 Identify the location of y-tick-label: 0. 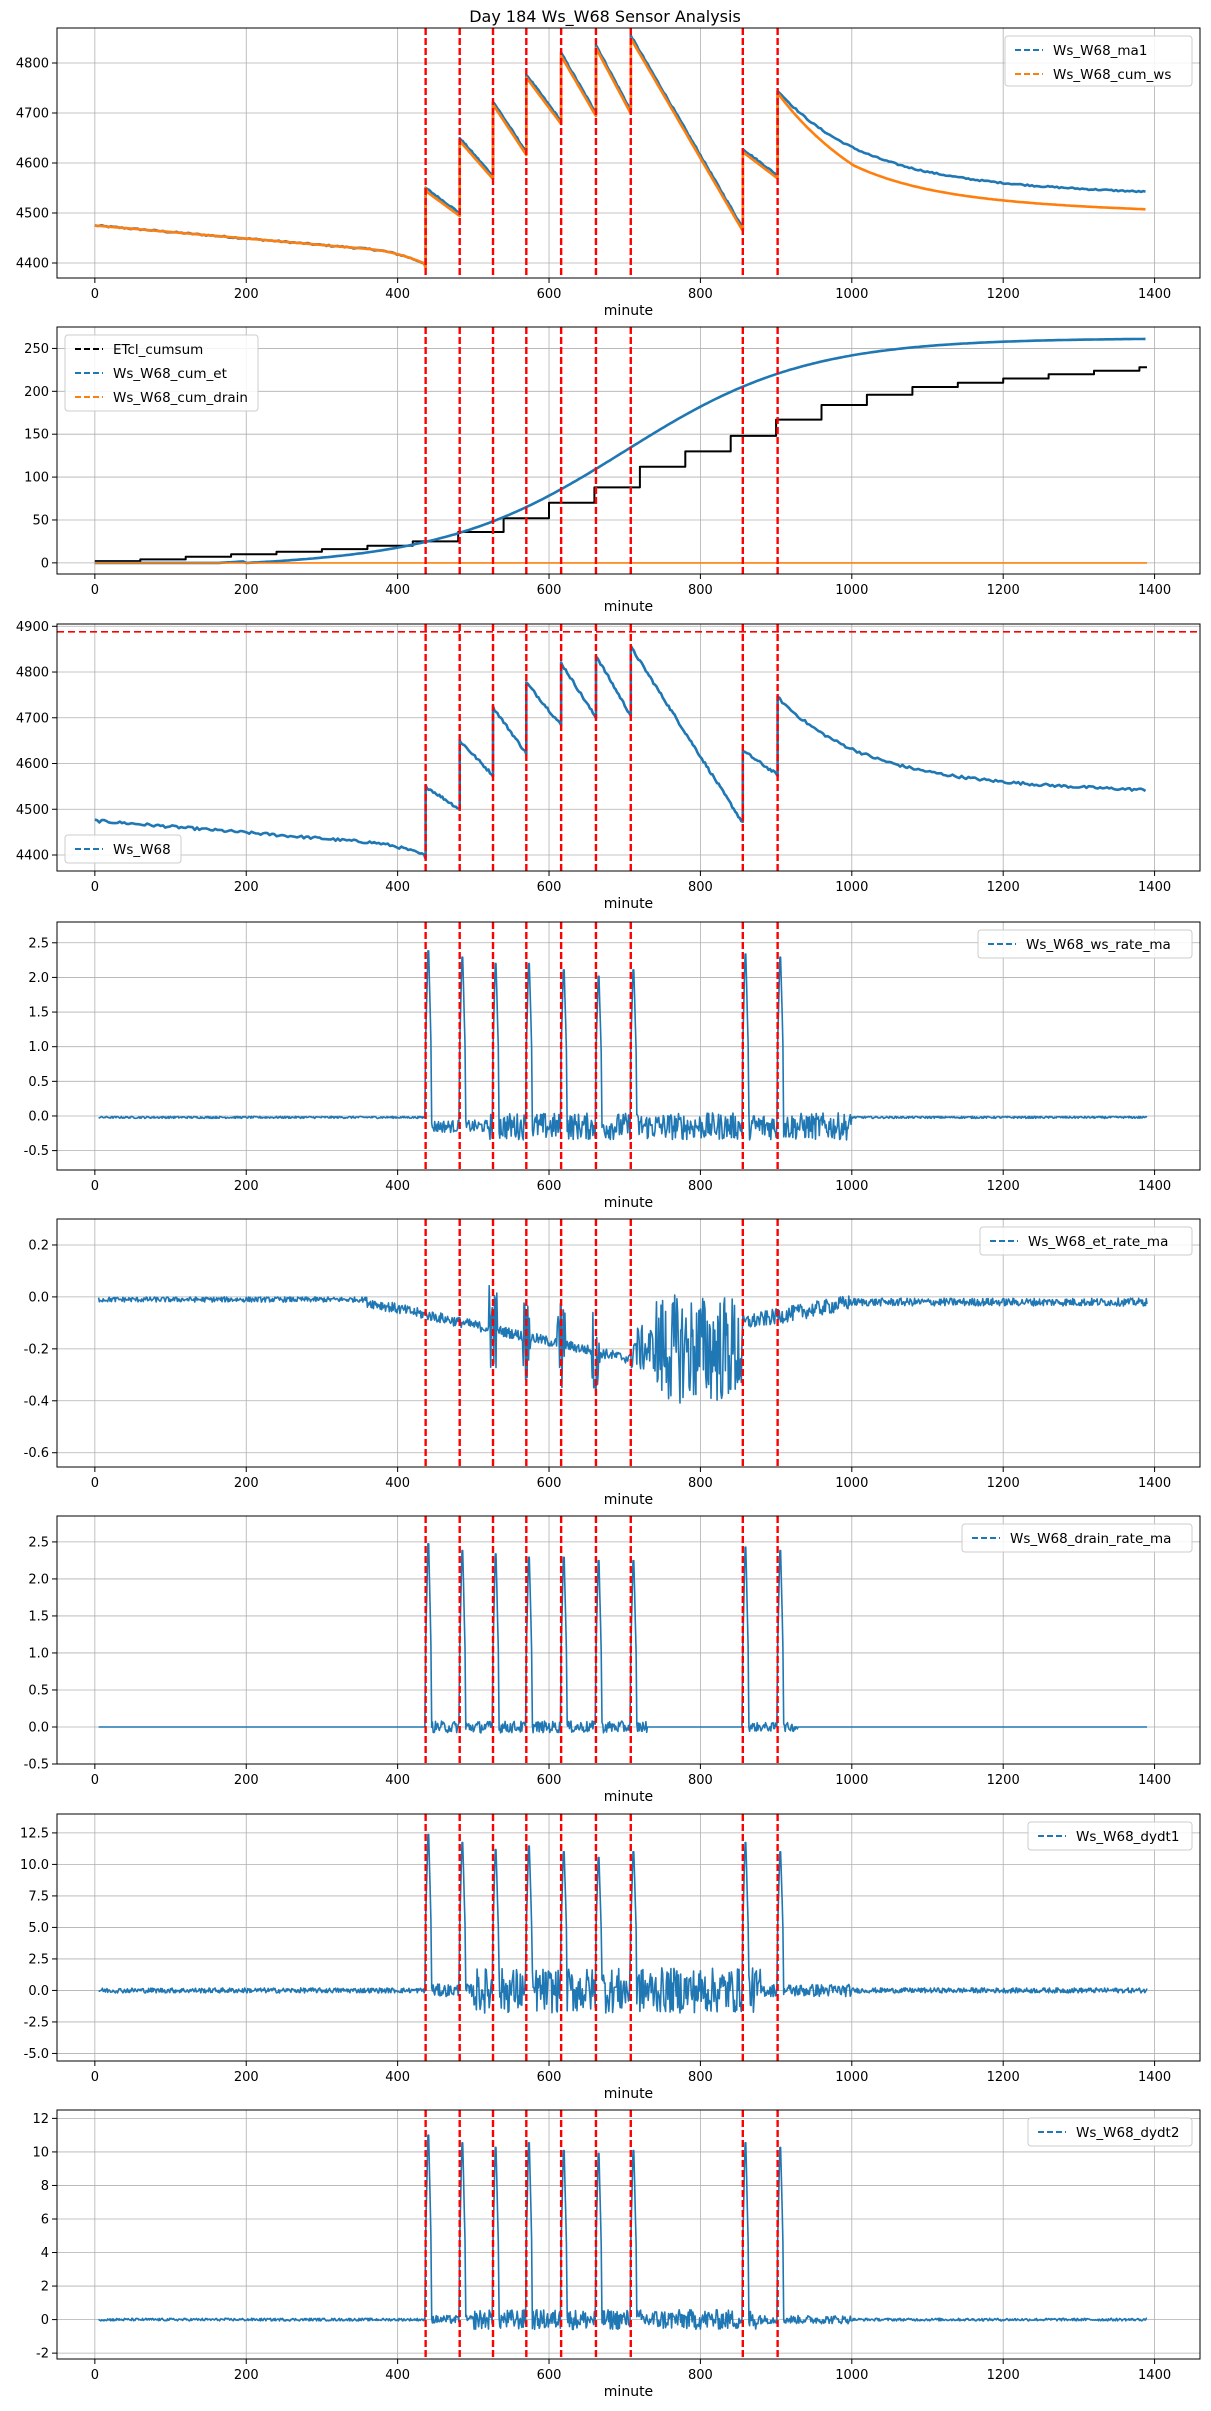
(45, 563).